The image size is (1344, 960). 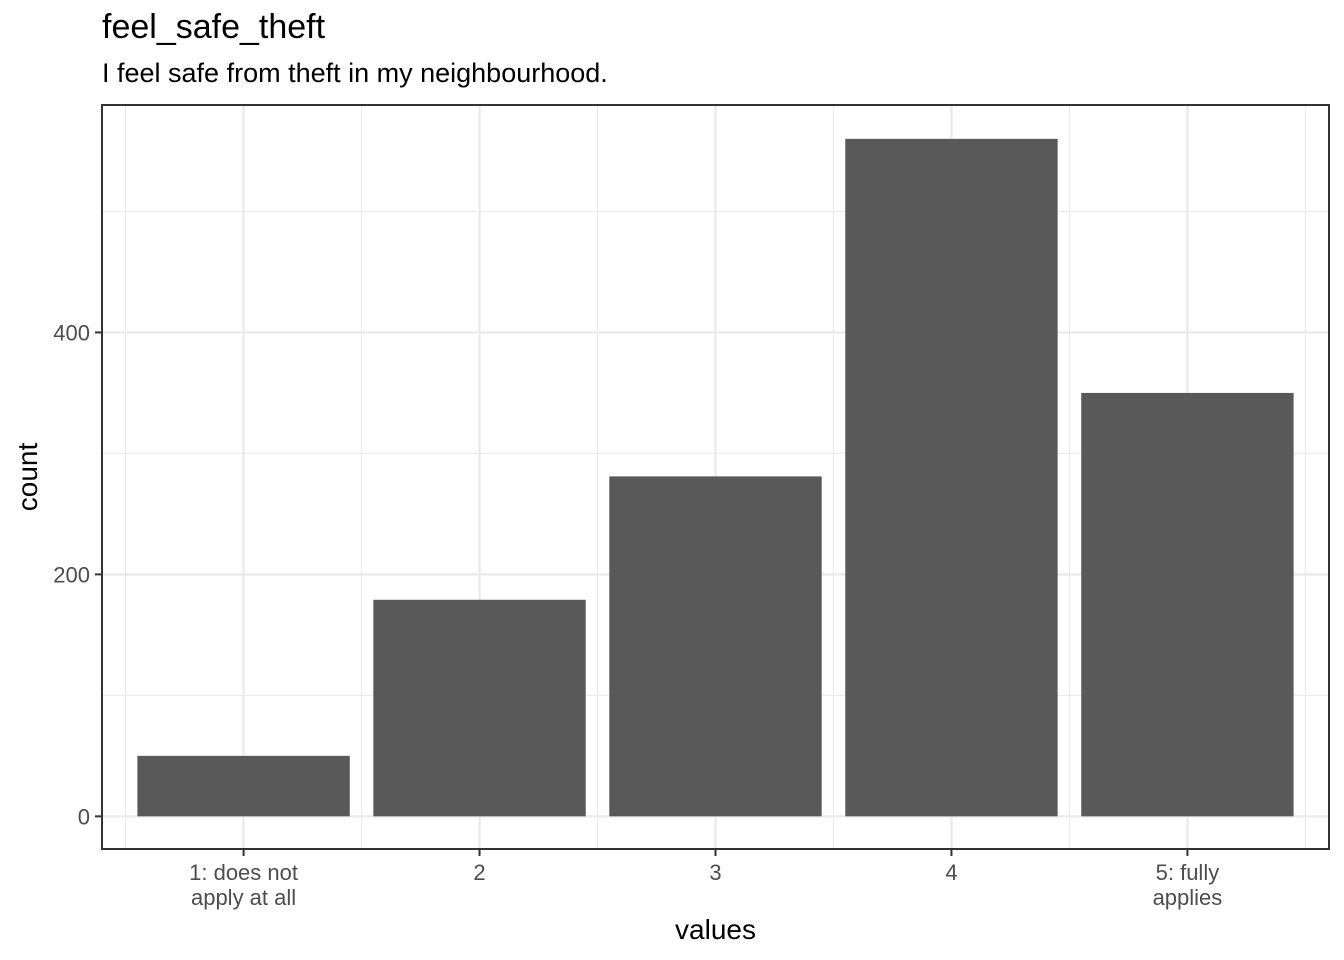 What do you see at coordinates (71, 332) in the screenshot?
I see `y-tick-label: 400` at bounding box center [71, 332].